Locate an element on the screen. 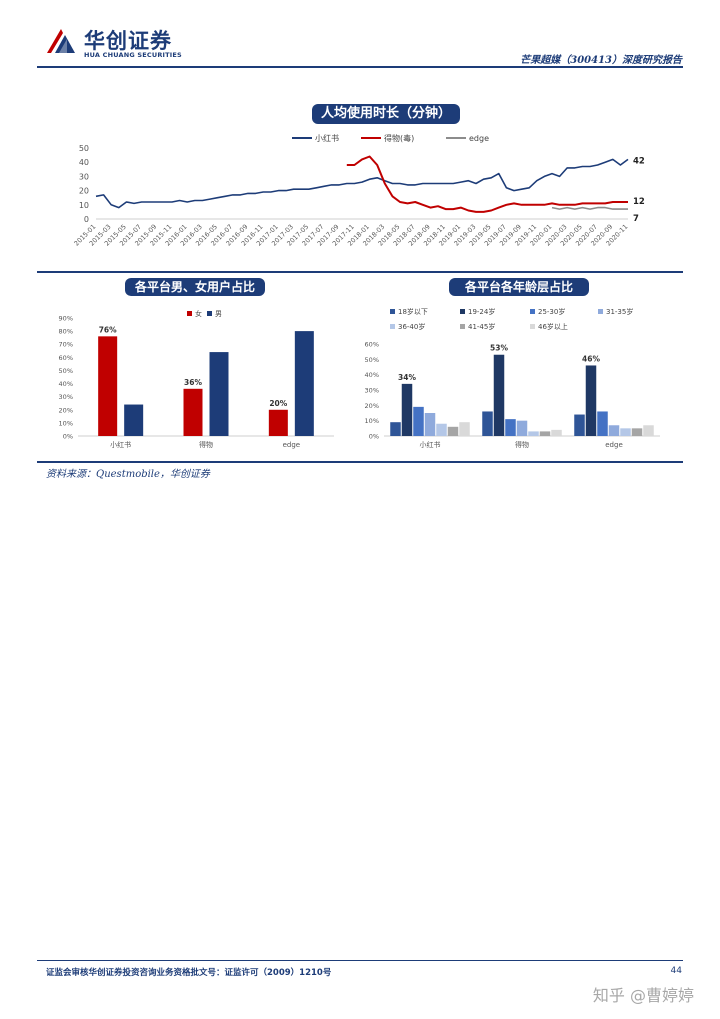  watermark: 知乎 @曹婷婷 is located at coordinates (643, 995).